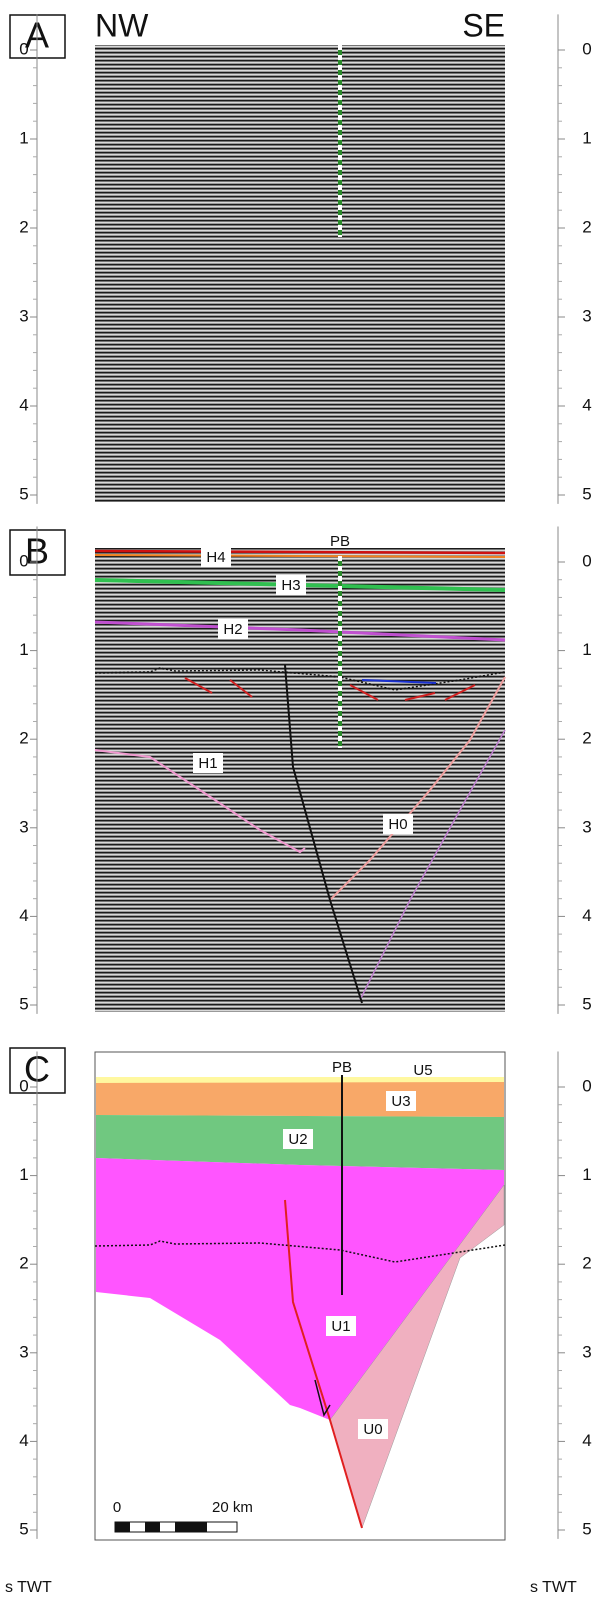  I want to click on horizon-h1, so click(200, 801).